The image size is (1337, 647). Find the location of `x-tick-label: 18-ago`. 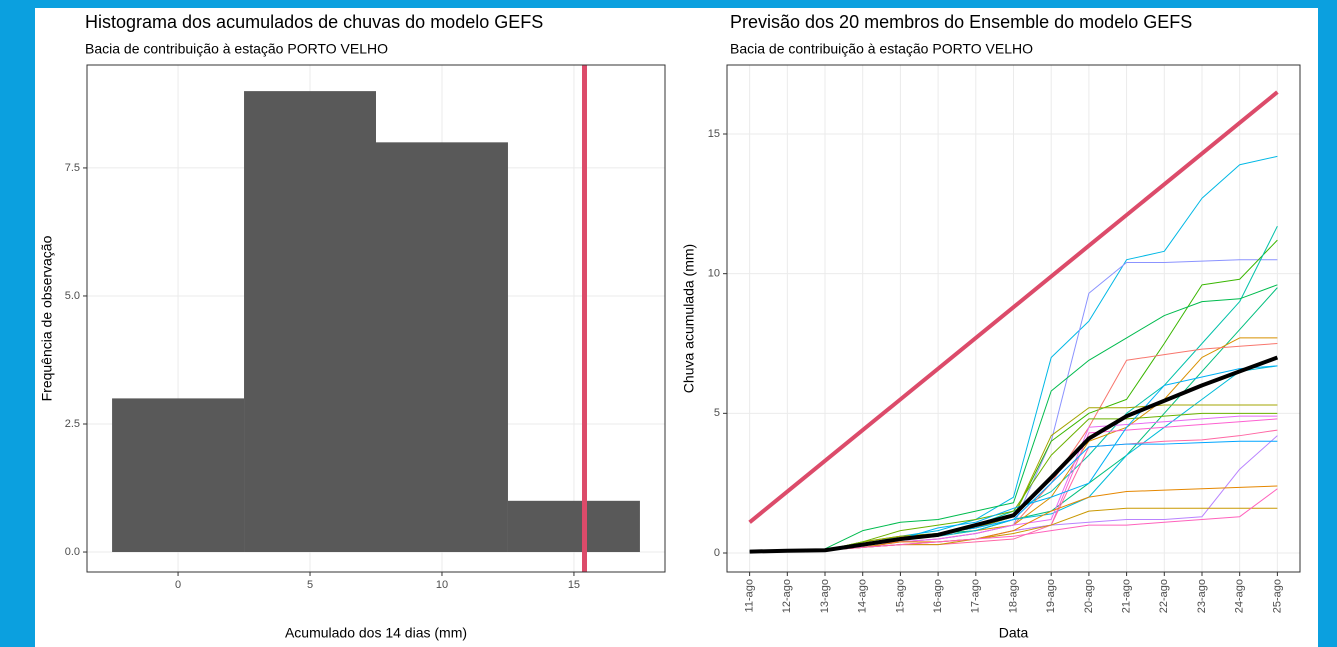

x-tick-label: 18-ago is located at coordinates (1013, 596).